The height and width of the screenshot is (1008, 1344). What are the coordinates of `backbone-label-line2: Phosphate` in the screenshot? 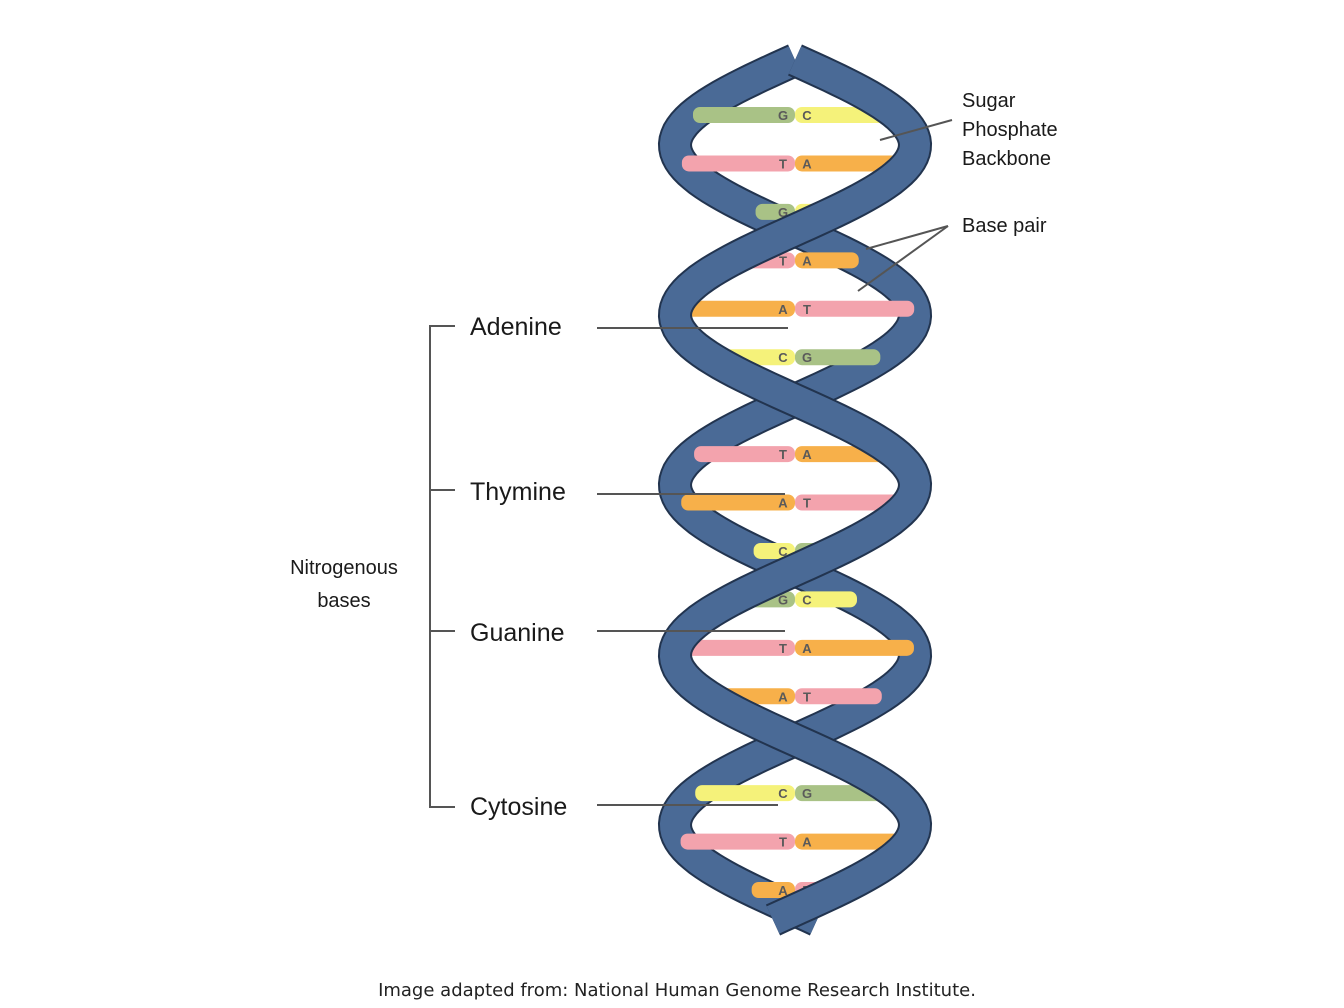 It's located at (1010, 130).